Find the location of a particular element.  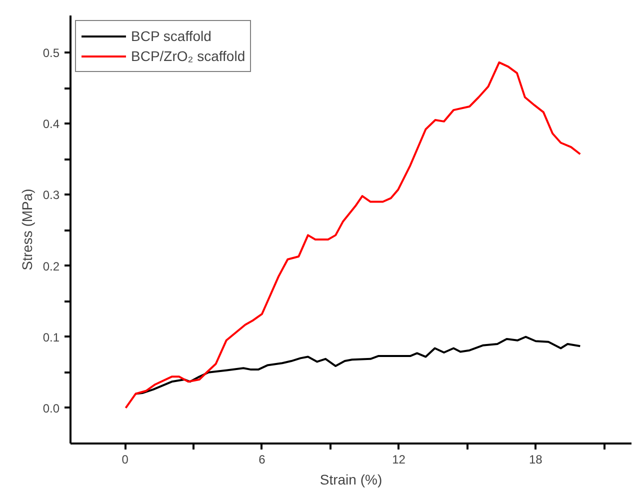

y-tick-label: 0.2 is located at coordinates (51, 266).